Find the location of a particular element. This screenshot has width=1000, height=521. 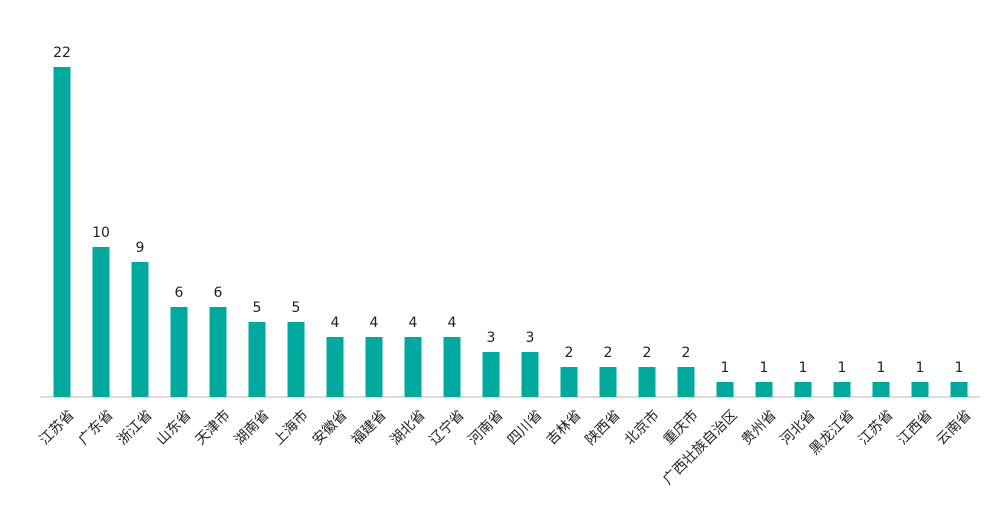

x-tick-label: 浙江省 is located at coordinates (135, 427).